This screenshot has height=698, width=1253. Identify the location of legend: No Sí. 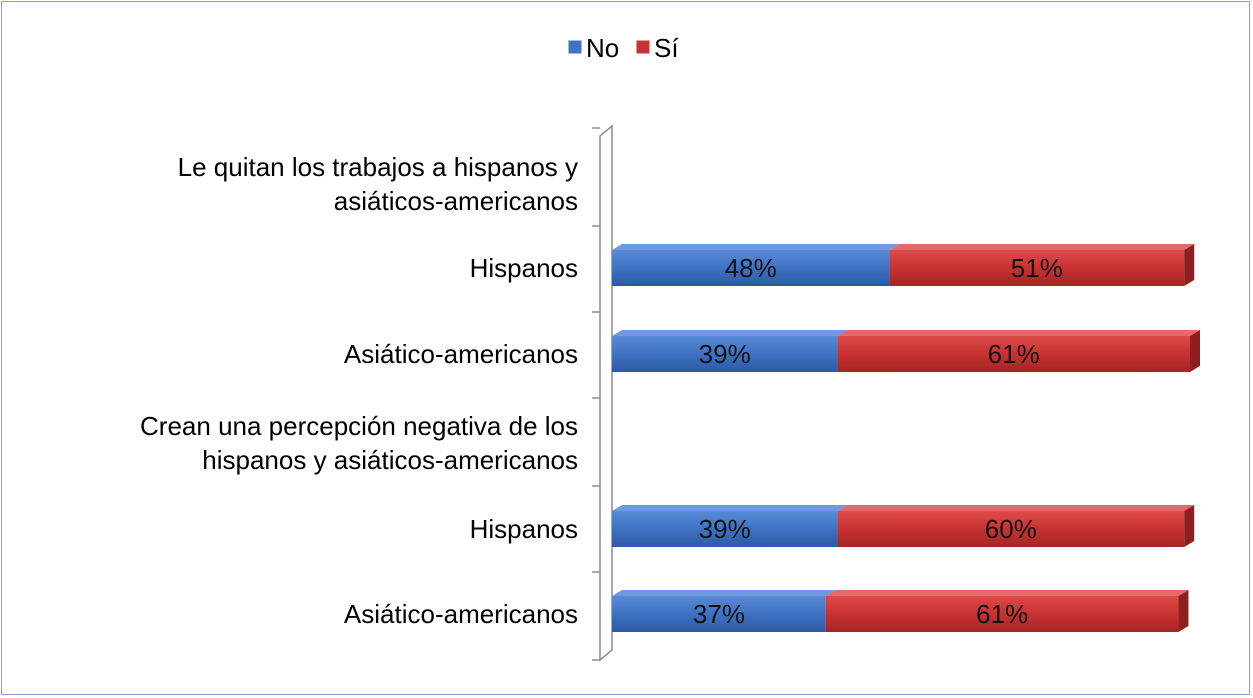
(623, 48).